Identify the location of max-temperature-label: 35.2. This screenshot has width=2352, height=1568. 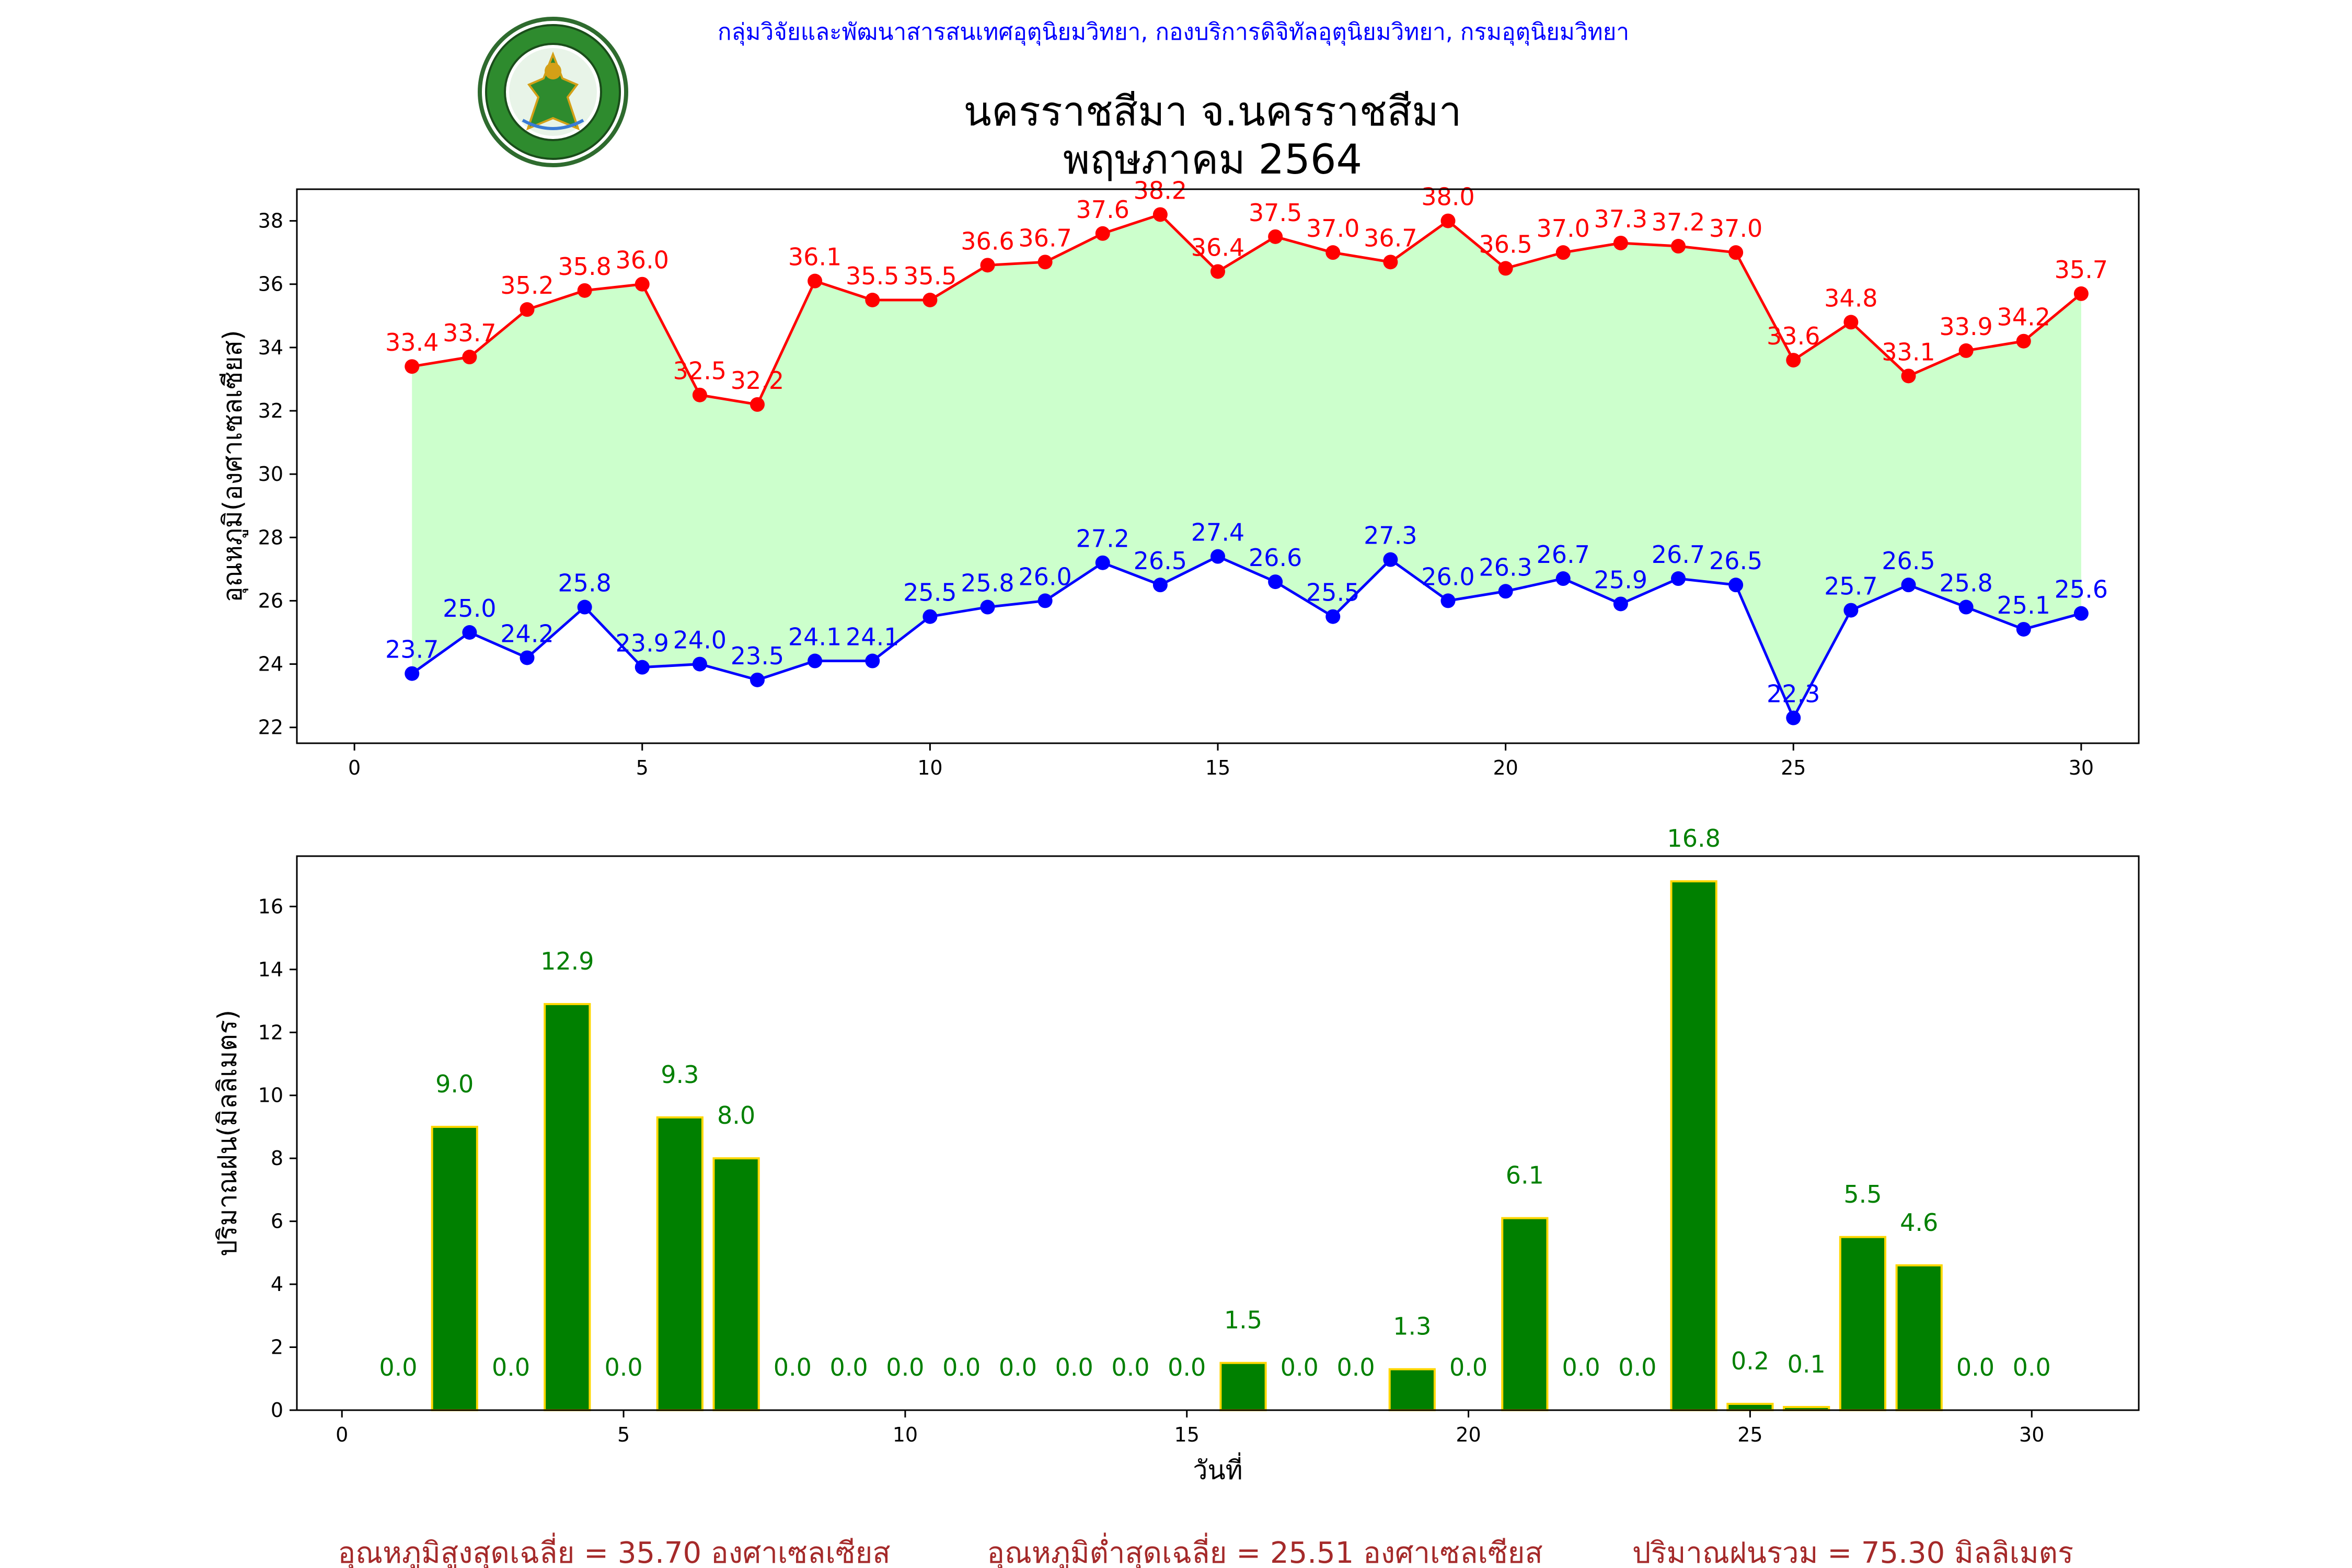
(527, 285).